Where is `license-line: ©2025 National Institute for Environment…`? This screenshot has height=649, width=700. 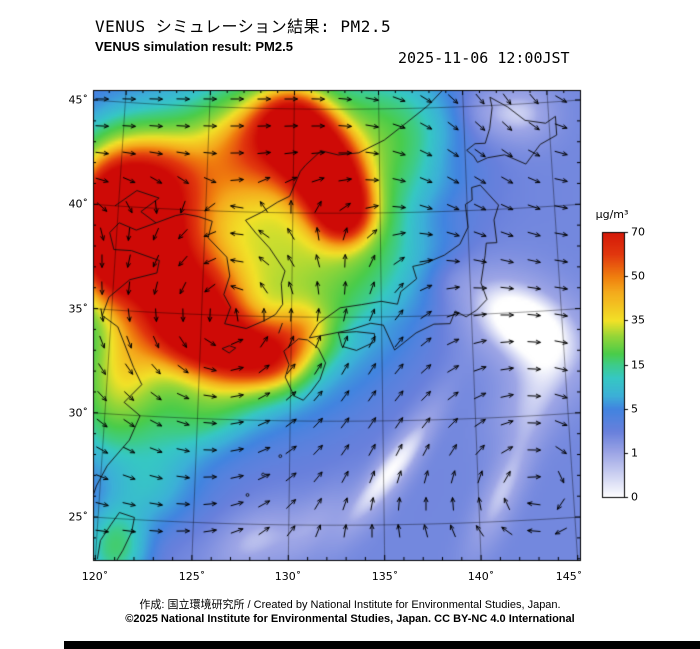 license-line: ©2025 National Institute for Environment… is located at coordinates (350, 619).